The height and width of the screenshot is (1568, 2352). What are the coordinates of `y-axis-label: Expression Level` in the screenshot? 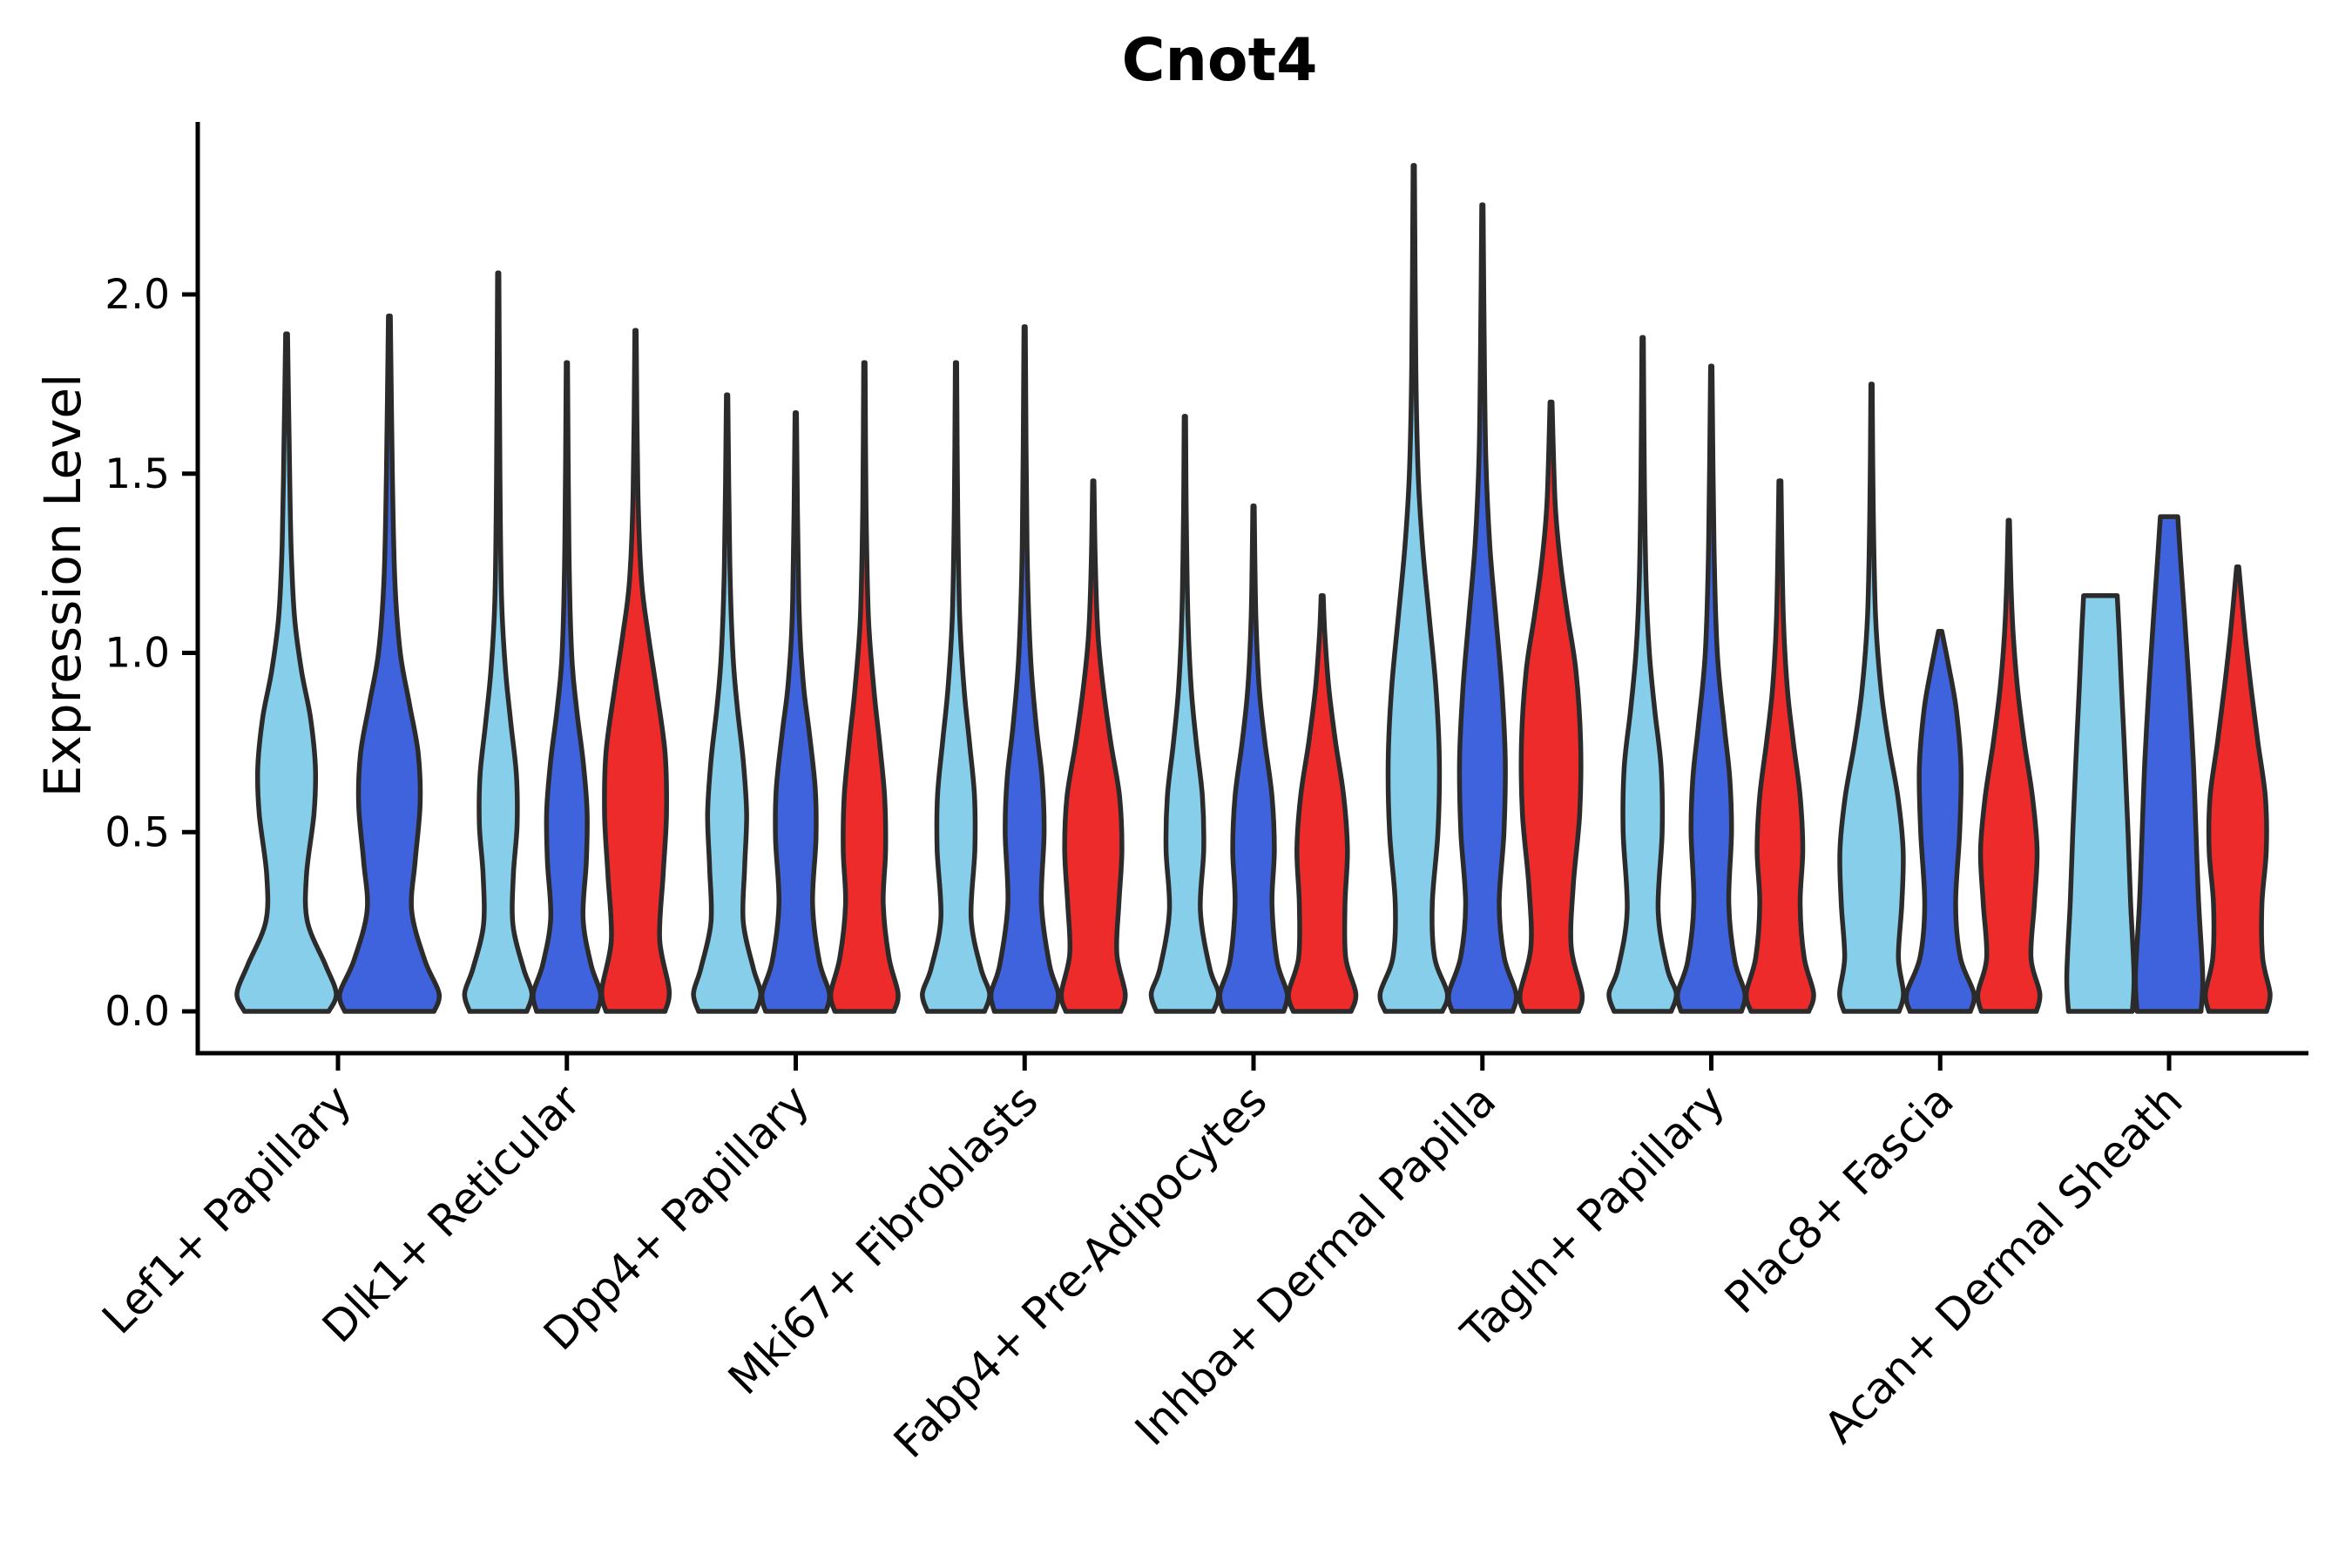 It's located at (62, 585).